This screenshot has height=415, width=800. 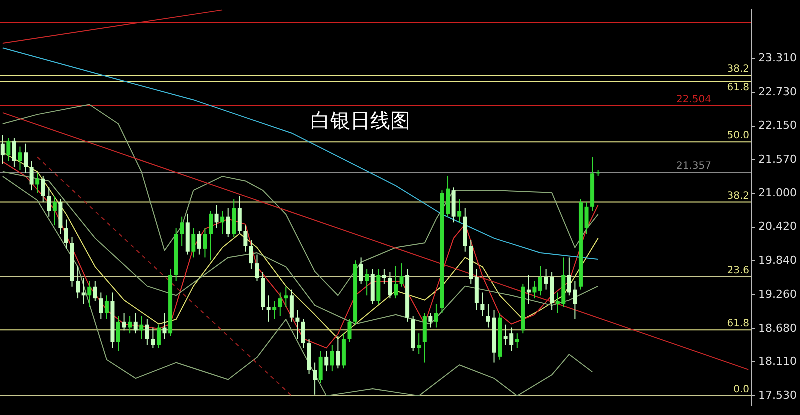 I want to click on text: 白银日线图, so click(x=360, y=120).